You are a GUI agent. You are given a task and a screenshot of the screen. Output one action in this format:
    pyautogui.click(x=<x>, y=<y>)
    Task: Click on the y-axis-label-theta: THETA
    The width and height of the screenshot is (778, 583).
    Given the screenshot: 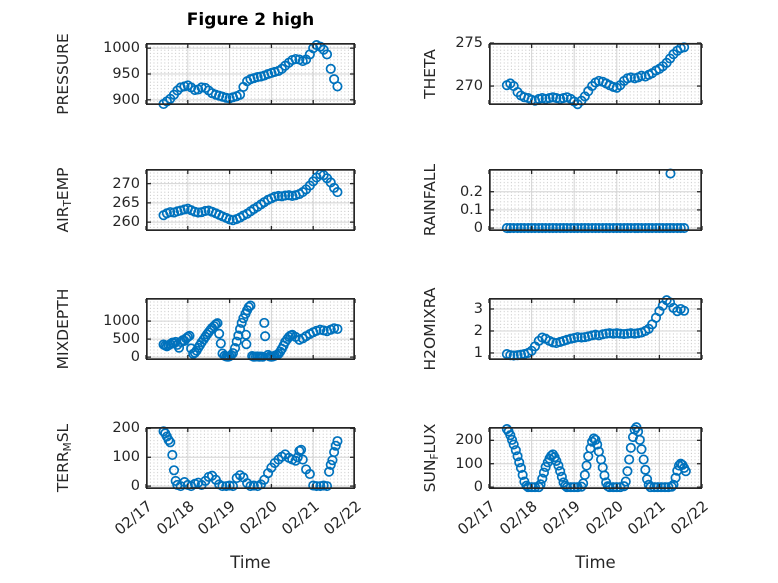 What is the action you would take?
    pyautogui.click(x=431, y=74)
    